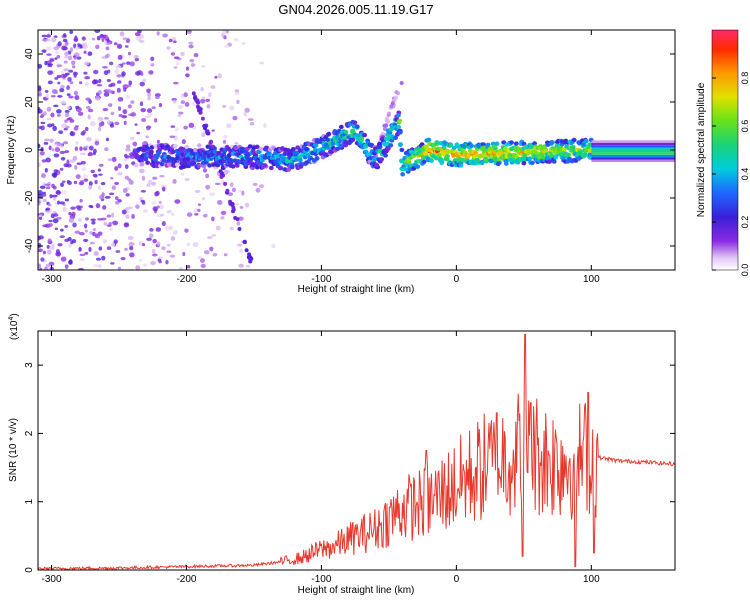 Image resolution: width=750 pixels, height=600 pixels. Describe the element at coordinates (29, 150) in the screenshot. I see `spectrogram-ytick-label: 0` at that location.